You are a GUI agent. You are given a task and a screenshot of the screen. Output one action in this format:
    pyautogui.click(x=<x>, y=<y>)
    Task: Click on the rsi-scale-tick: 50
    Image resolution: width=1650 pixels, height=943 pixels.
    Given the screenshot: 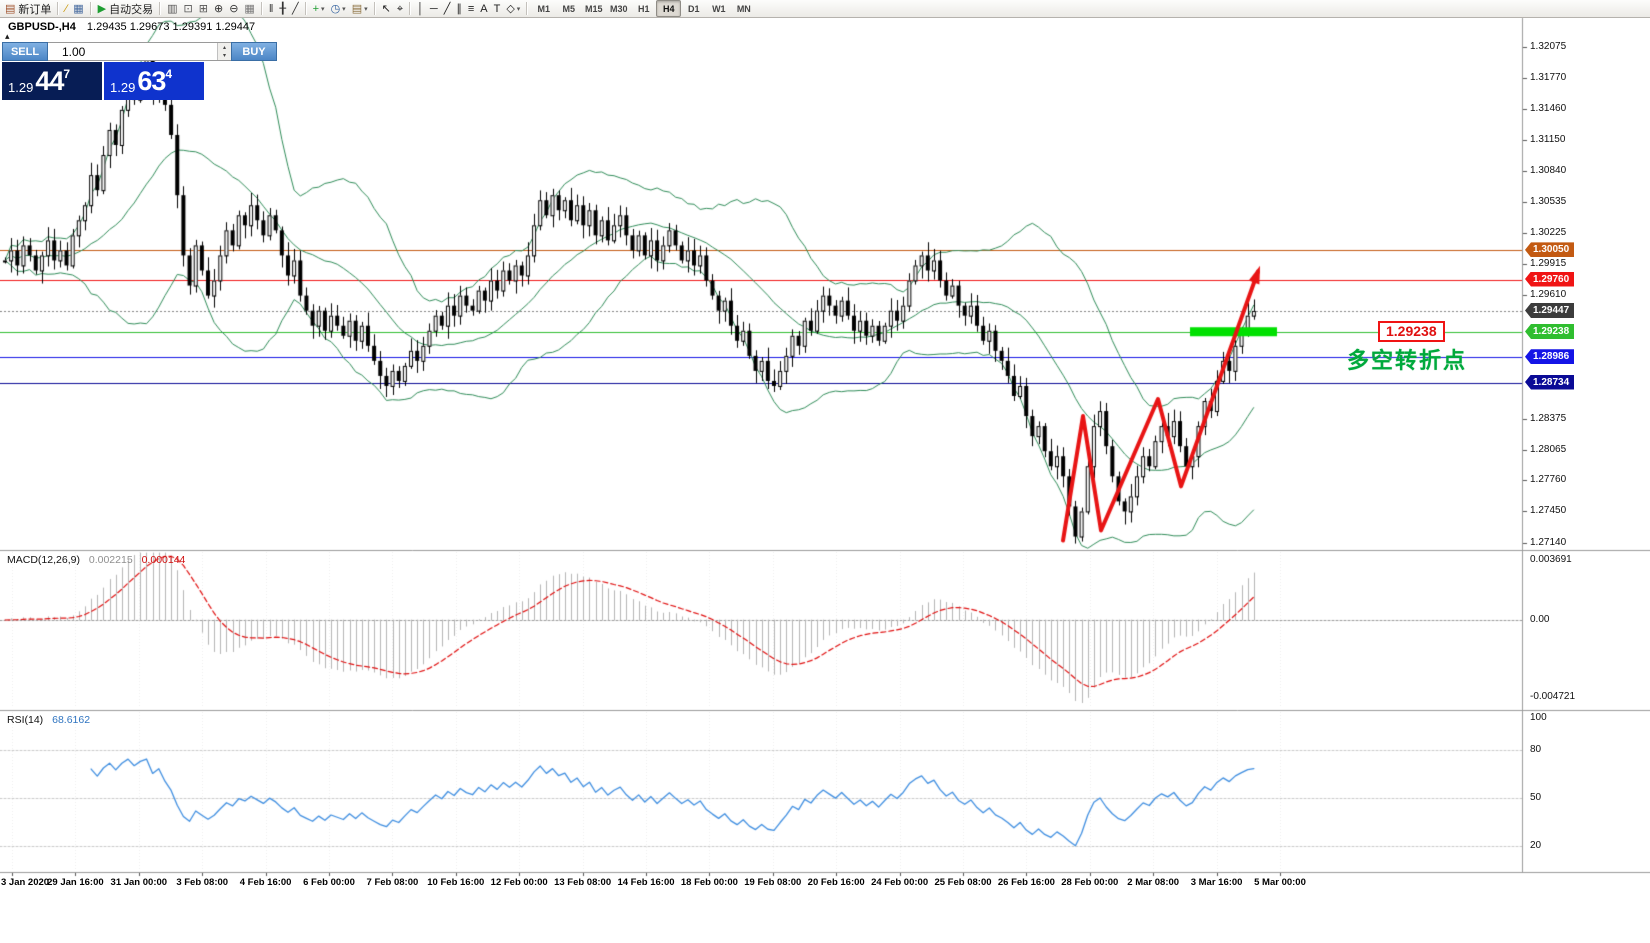 What is the action you would take?
    pyautogui.click(x=1536, y=797)
    